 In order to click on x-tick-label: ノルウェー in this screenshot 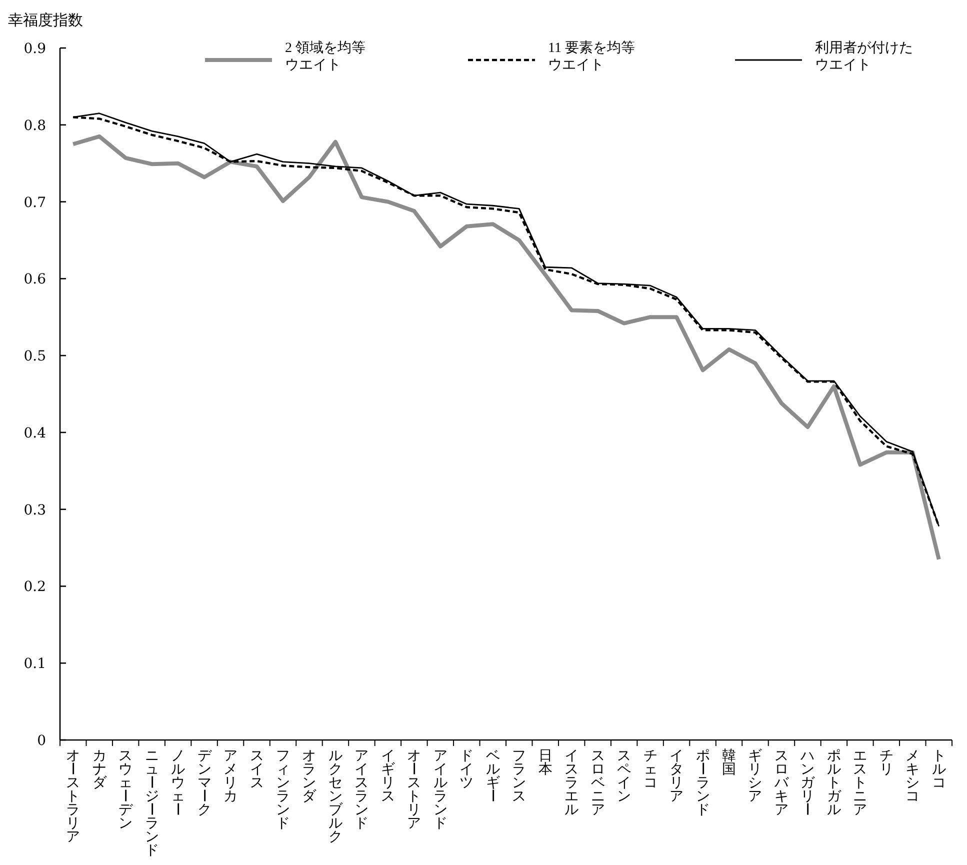, I will do `click(178, 781)`.